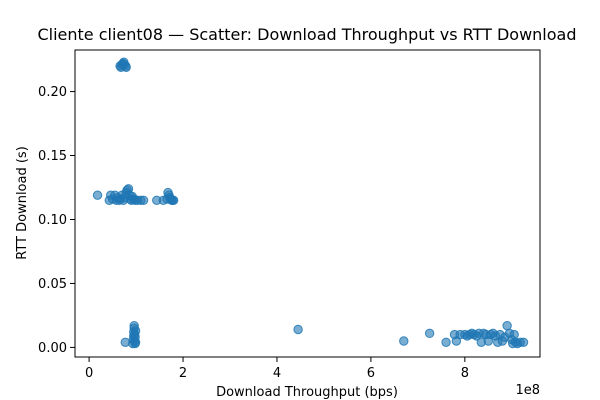  I want to click on x-tick-label: 8, so click(465, 373).